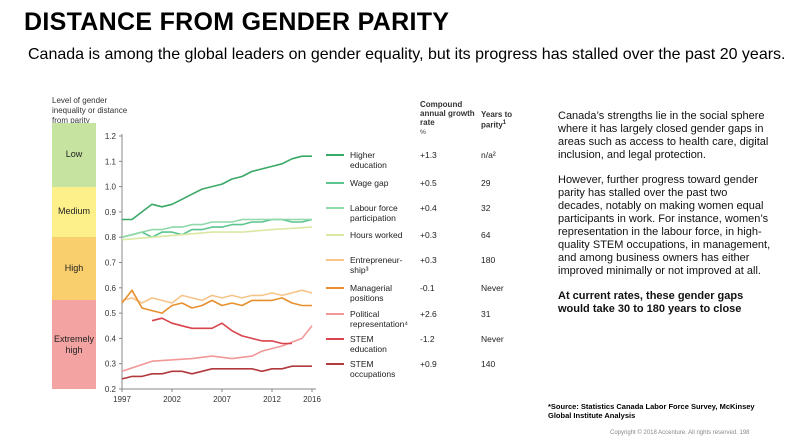  Describe the element at coordinates (237, 22) in the screenshot. I see `page-title: DISTANCE FROM GENDER PARITY` at that location.